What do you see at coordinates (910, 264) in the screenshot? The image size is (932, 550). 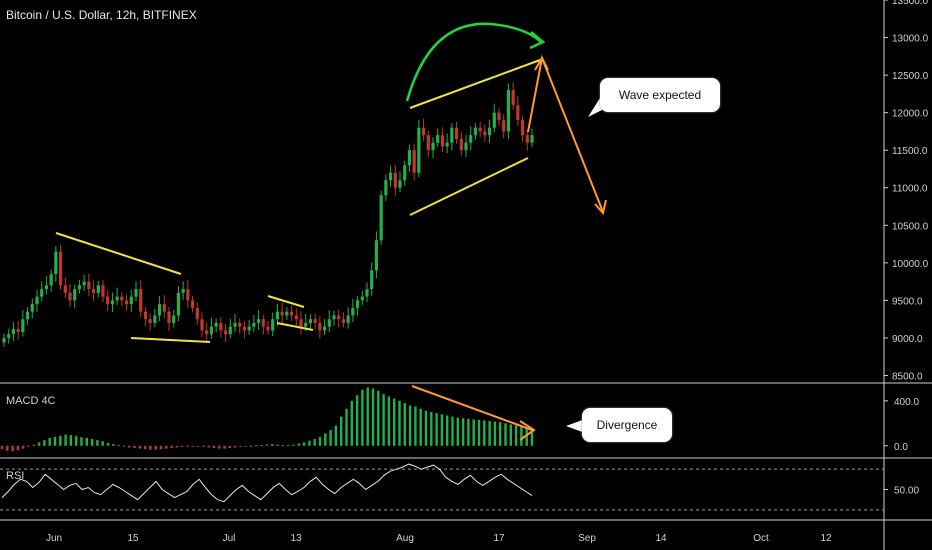 I see `price-tick-label: 10000.0` at bounding box center [910, 264].